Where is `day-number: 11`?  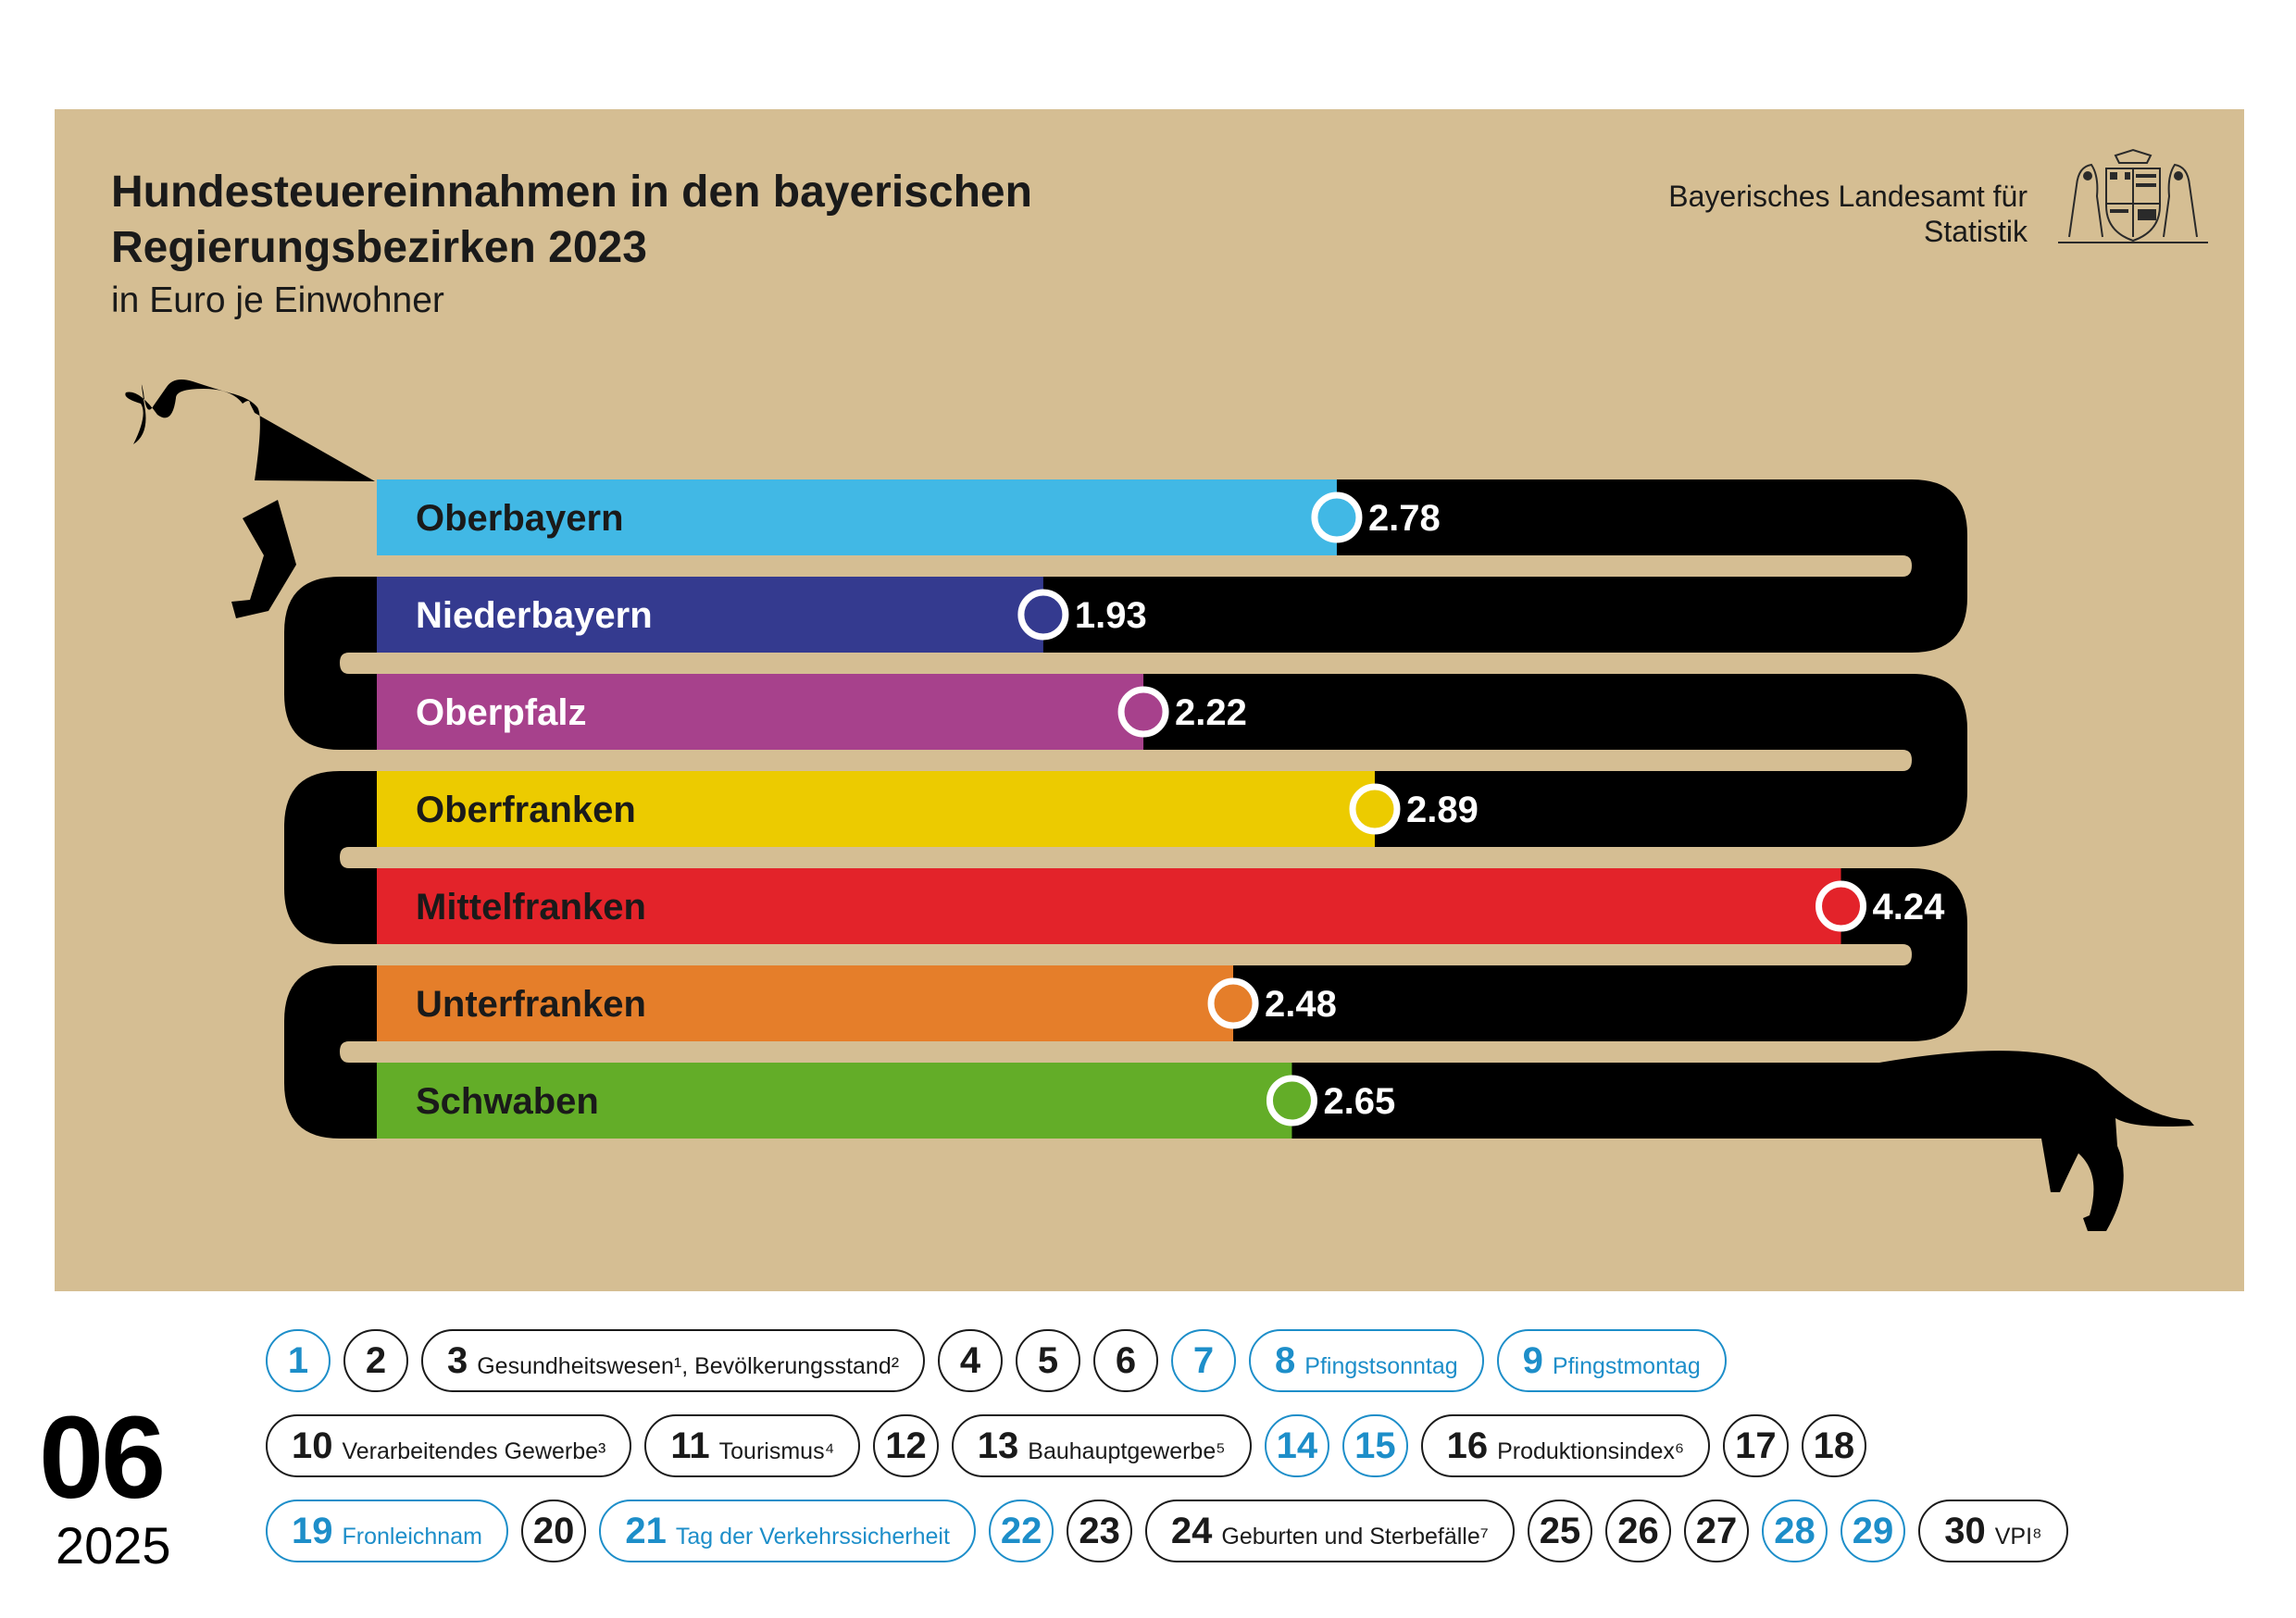 day-number: 11 is located at coordinates (690, 1445).